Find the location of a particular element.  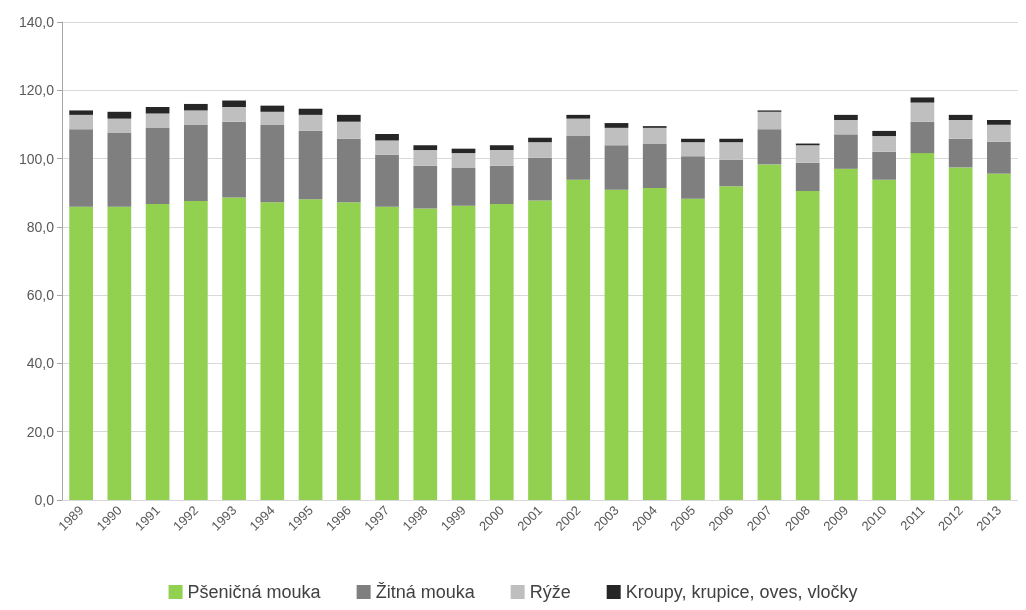

y-tick-label: 20,0 is located at coordinates (40, 431).